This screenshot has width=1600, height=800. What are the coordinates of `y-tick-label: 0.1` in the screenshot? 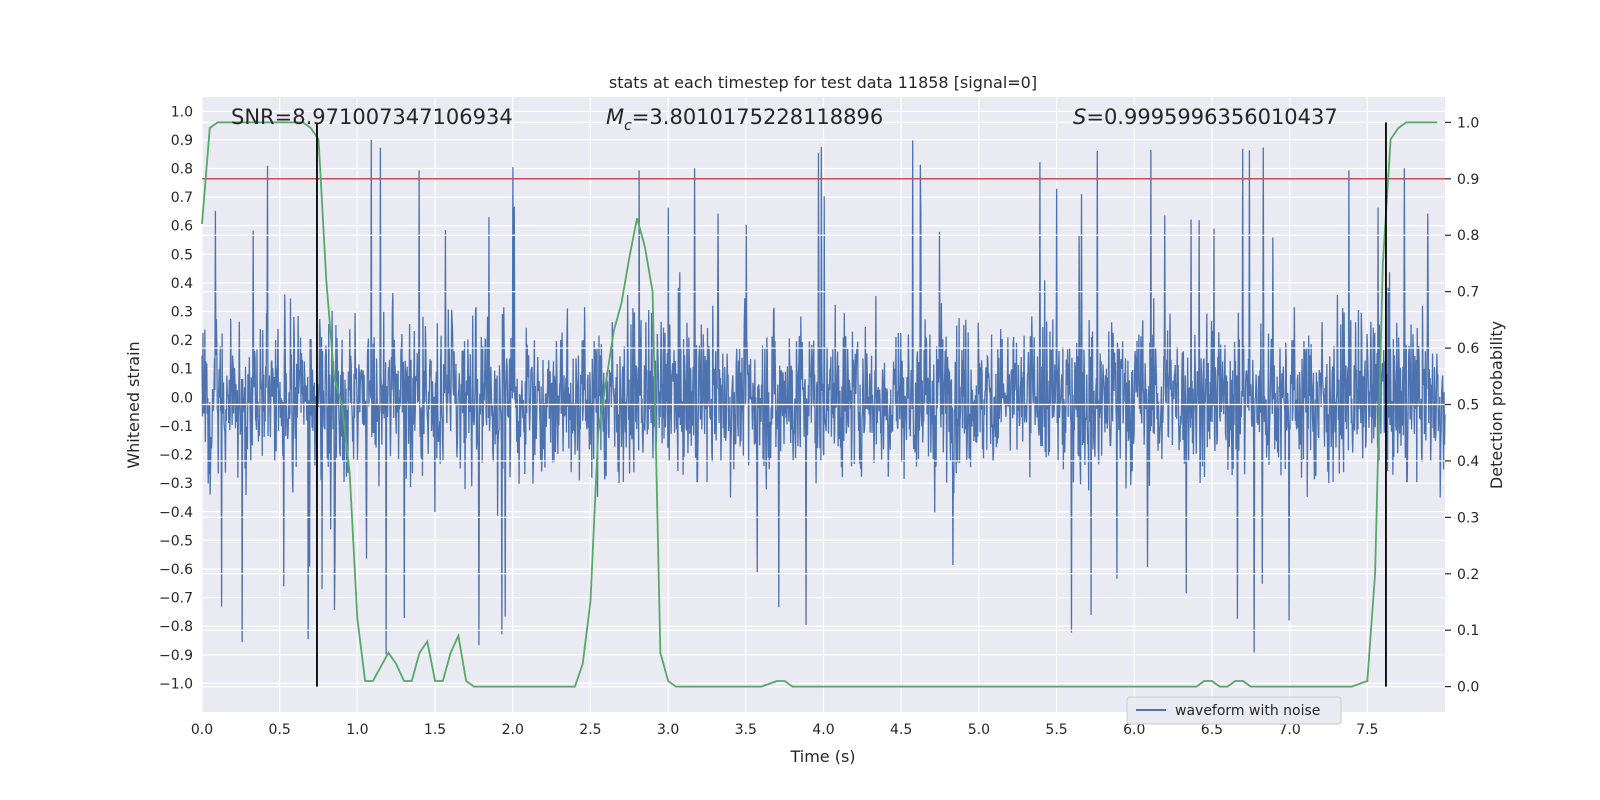 It's located at (182, 370).